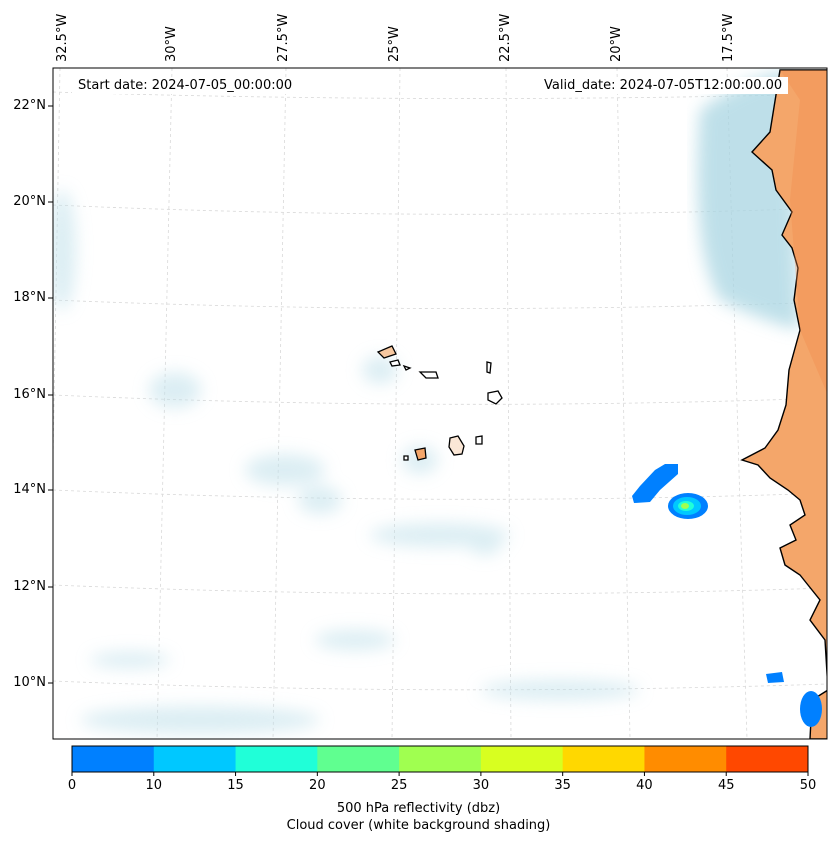 The height and width of the screenshot is (843, 837). What do you see at coordinates (726, 785) in the screenshot?
I see `colorbar-tick-label: 45` at bounding box center [726, 785].